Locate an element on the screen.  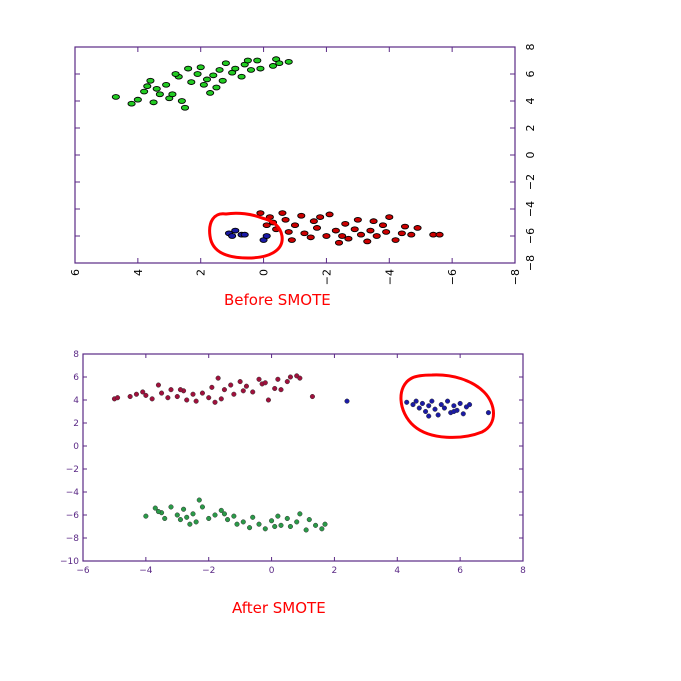
x-tick-label: −2 is located at coordinates (326, 277).